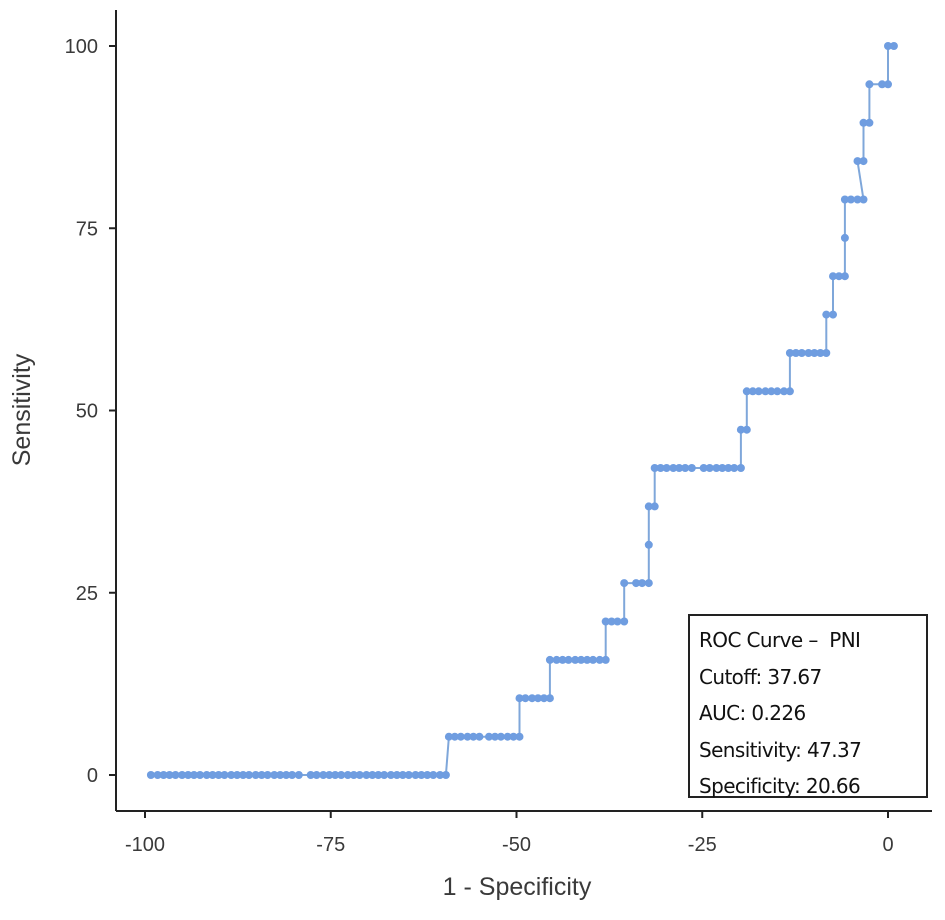 This screenshot has width=945, height=920. Describe the element at coordinates (330, 845) in the screenshot. I see `x-tick-label: -75` at that location.